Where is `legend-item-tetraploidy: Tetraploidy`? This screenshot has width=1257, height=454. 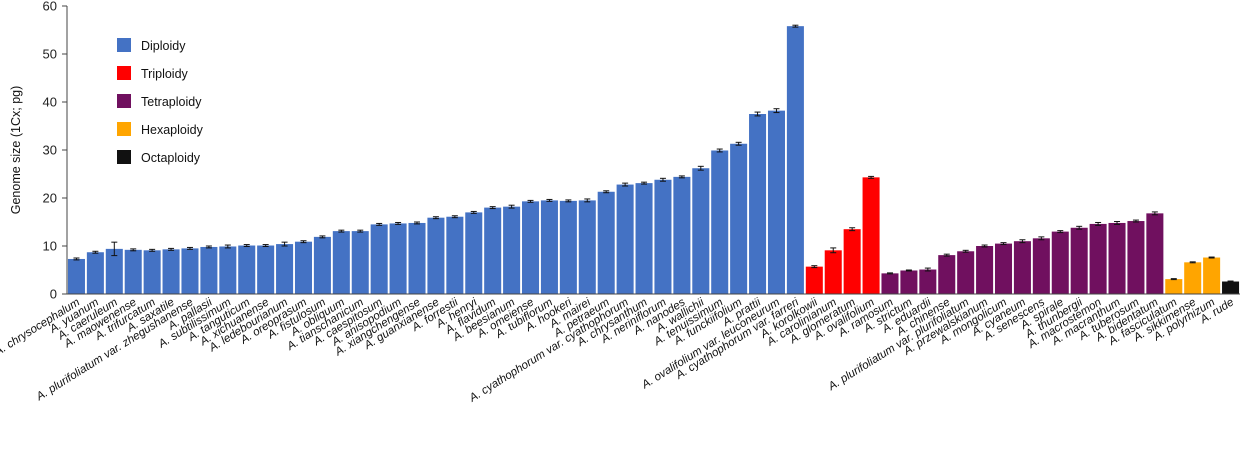
legend-item-tetraploidy: Tetraploidy is located at coordinates (159, 101).